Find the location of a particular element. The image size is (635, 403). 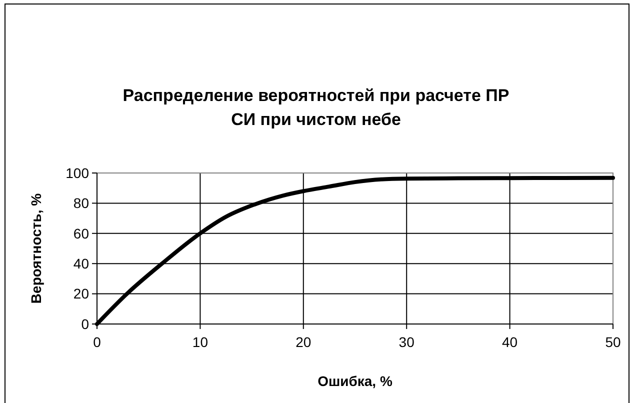

y-tick-label: 60 is located at coordinates (81, 233).